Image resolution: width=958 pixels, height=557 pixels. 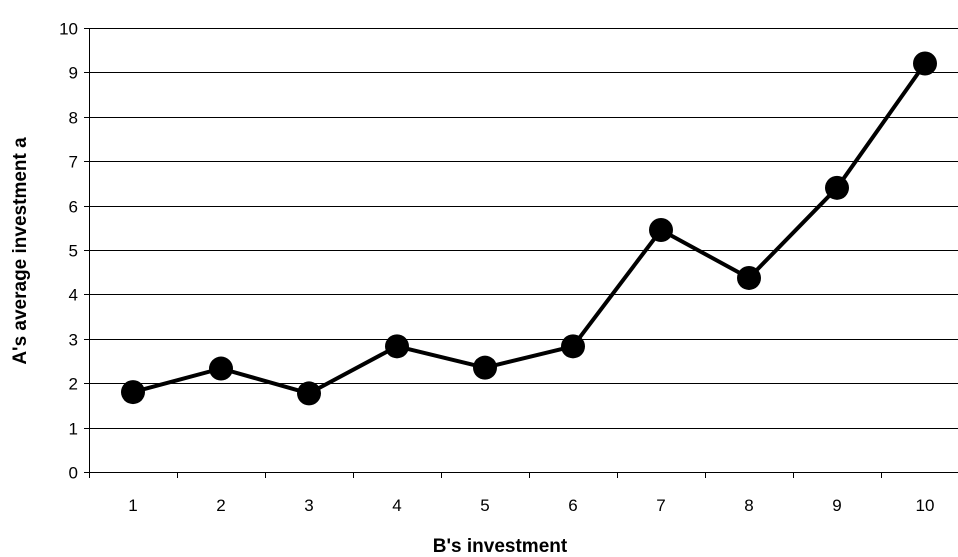 What do you see at coordinates (396, 505) in the screenshot?
I see `x-tick-label: 4` at bounding box center [396, 505].